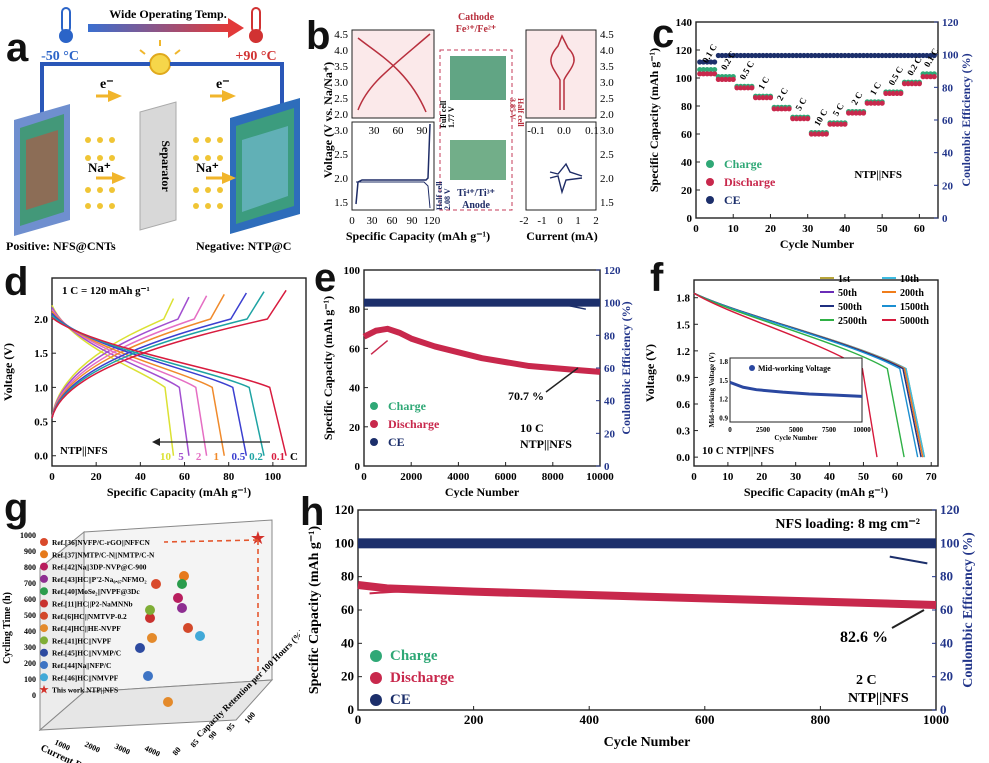 The width and height of the screenshot is (989, 763). I want to click on legend-label-discharge: Discharge, so click(422, 678).